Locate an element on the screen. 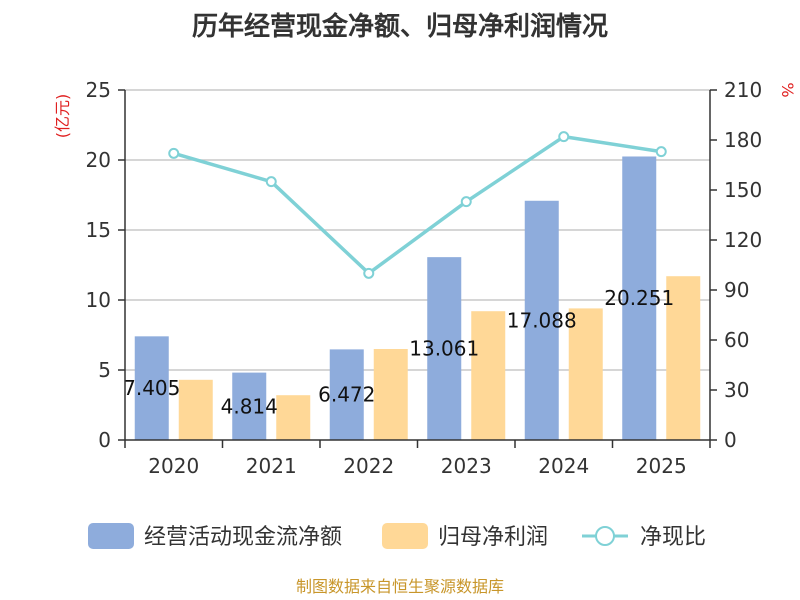 This screenshot has height=600, width=800. left-axis-tick-label: 15 is located at coordinates (98, 230).